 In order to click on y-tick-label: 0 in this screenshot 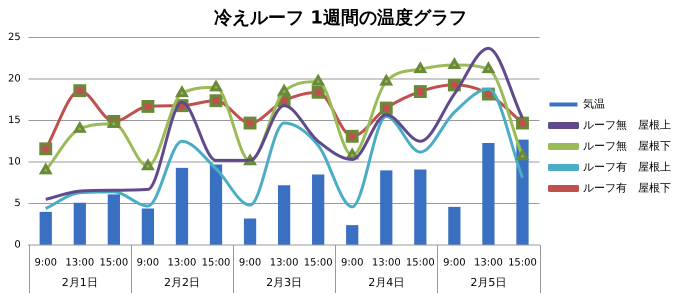, I will do `click(17, 245)`.